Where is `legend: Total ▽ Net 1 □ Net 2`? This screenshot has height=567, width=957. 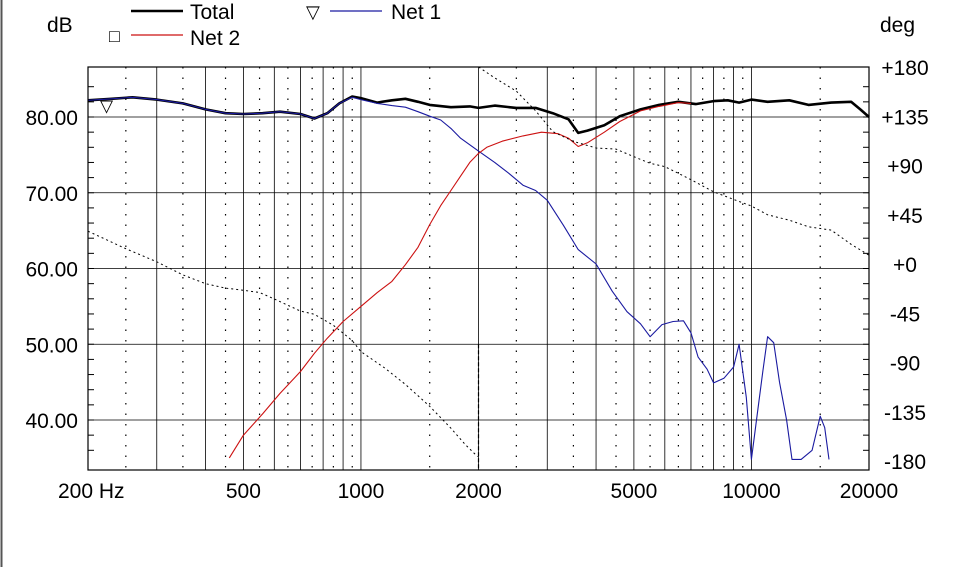
legend: Total ▽ Net 1 □ Net 2 is located at coordinates (275, 25).